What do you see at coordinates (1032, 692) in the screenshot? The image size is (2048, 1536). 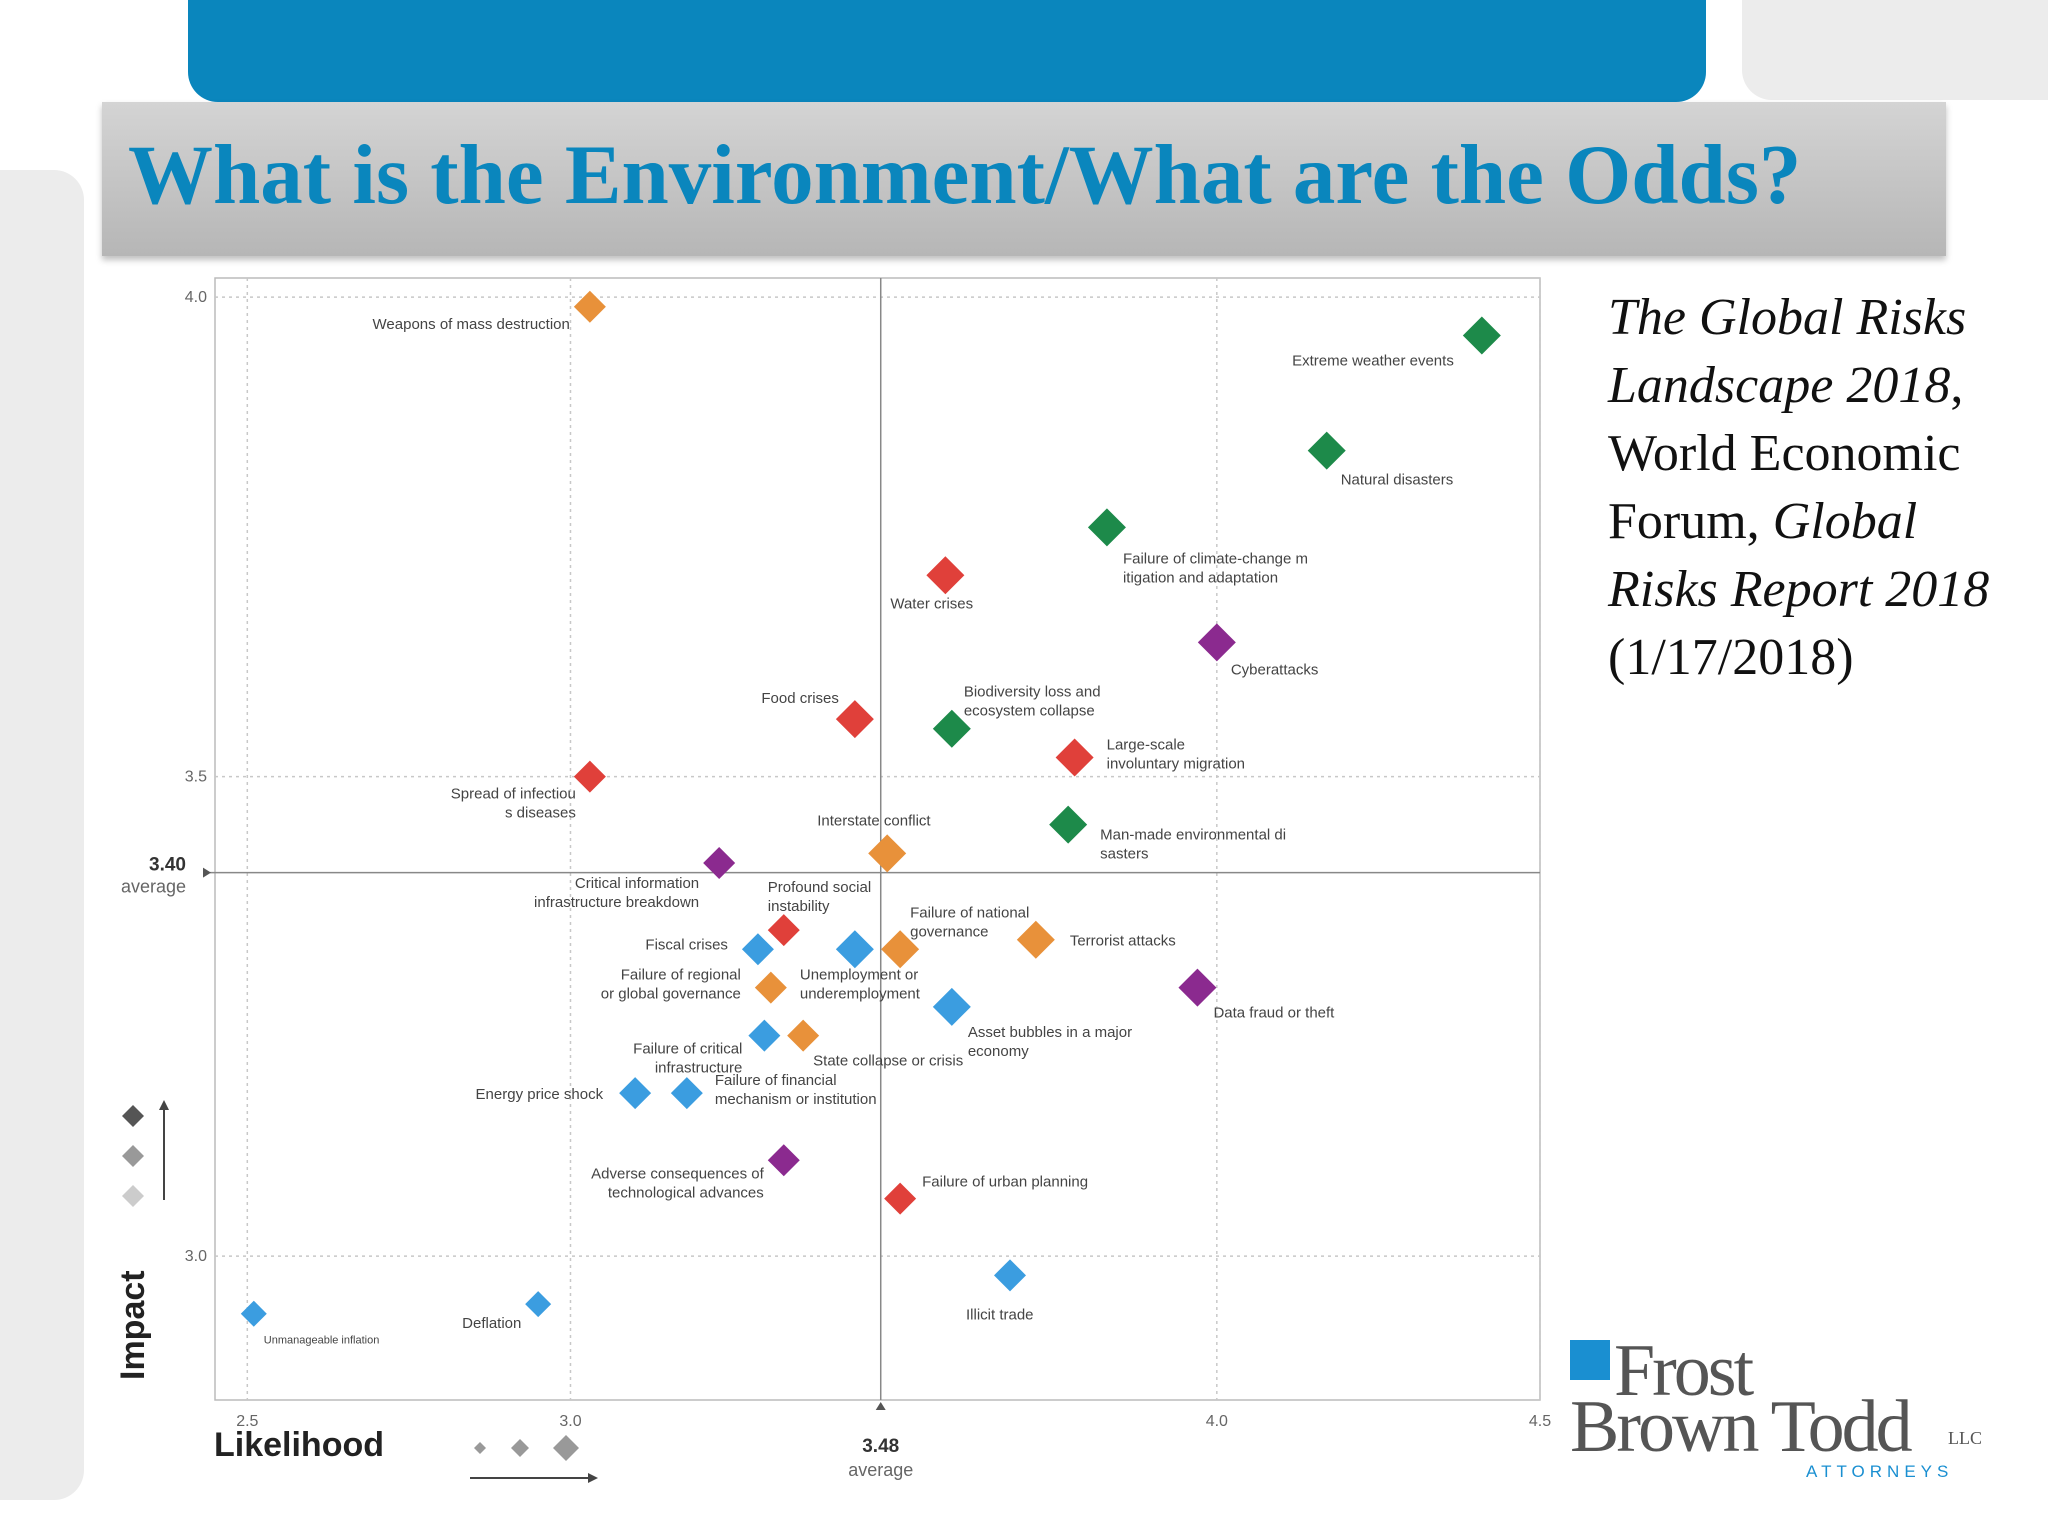 I see `risk-point-label: Biodiversity loss and` at bounding box center [1032, 692].